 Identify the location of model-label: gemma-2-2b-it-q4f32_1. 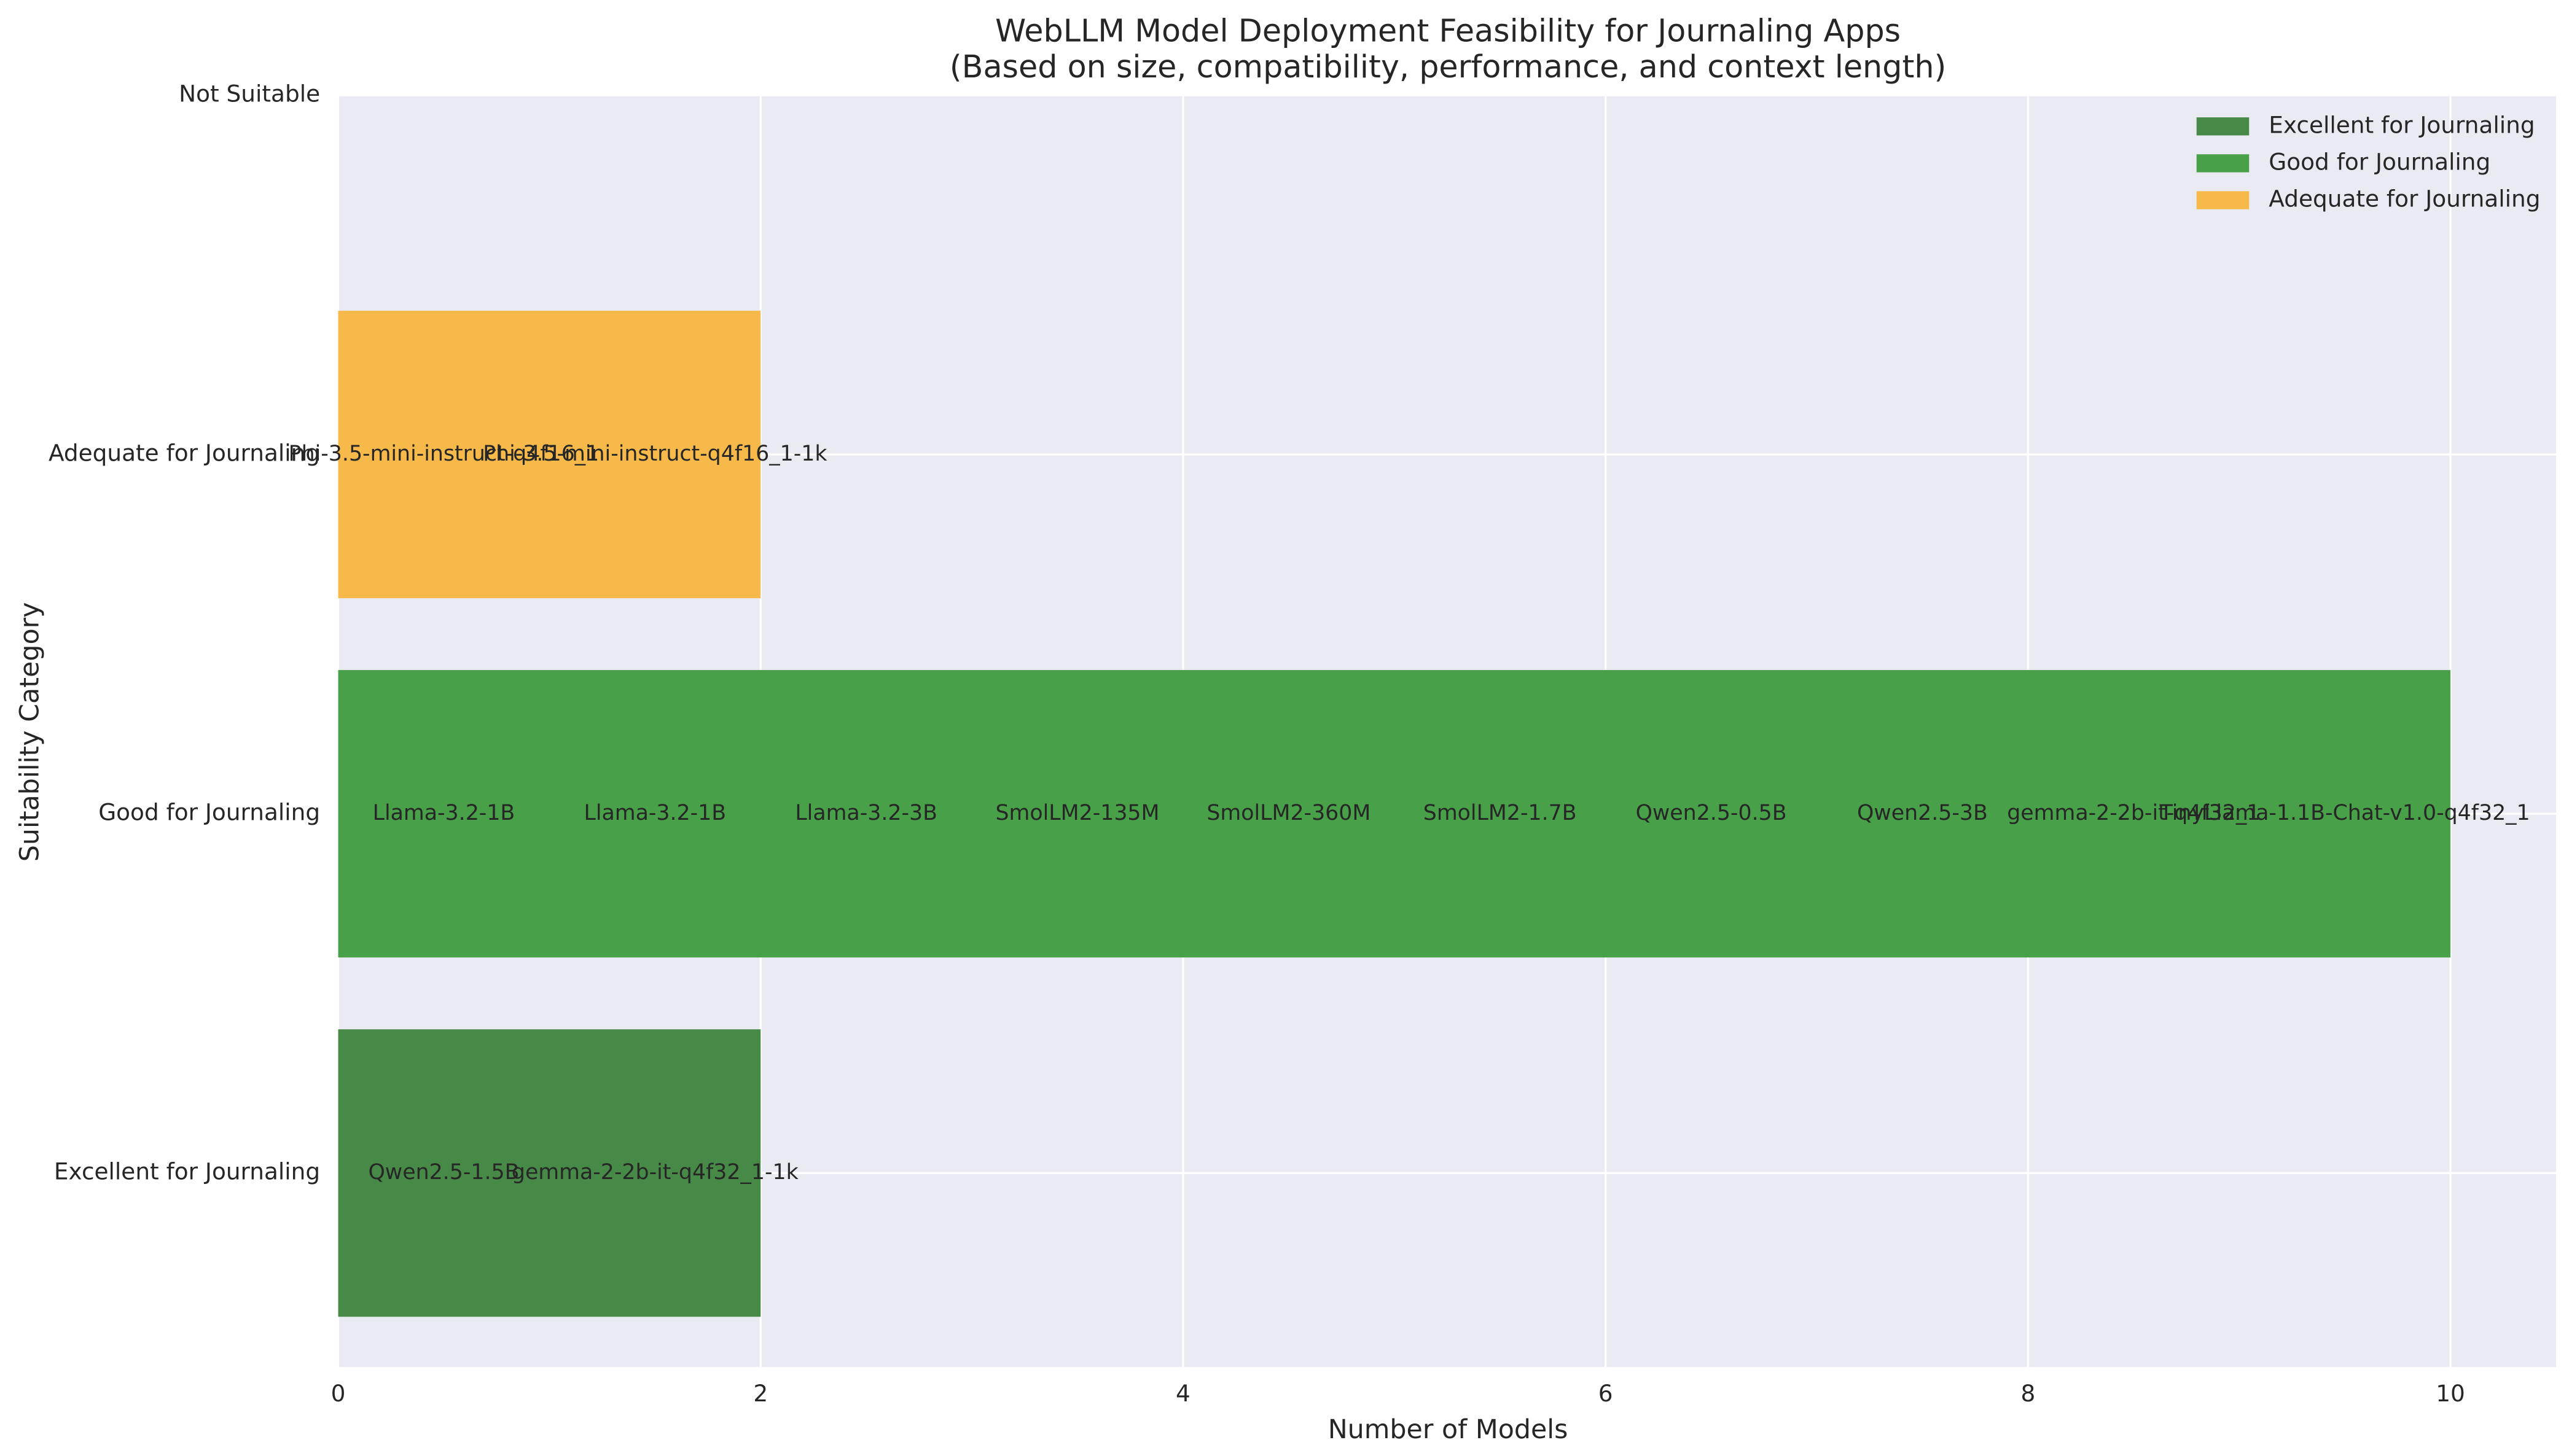
(2133, 813).